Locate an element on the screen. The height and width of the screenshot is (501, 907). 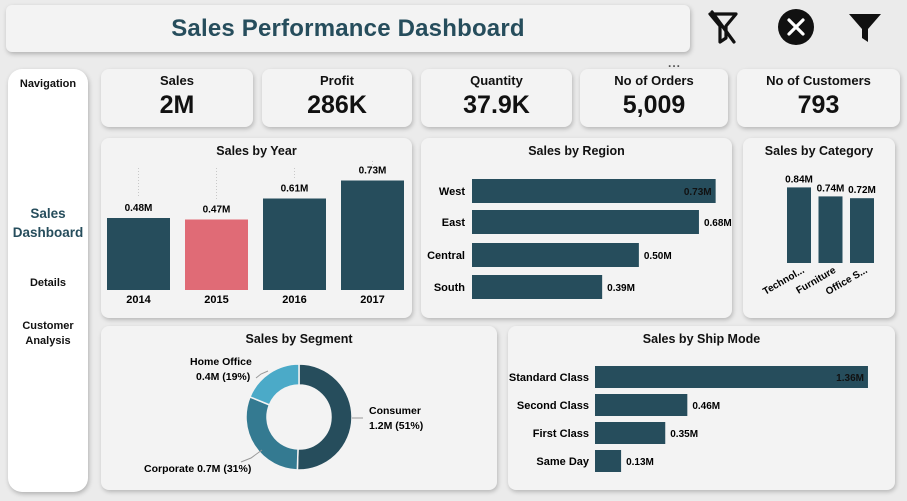
segment-label: Home Office is located at coordinates (221, 362).